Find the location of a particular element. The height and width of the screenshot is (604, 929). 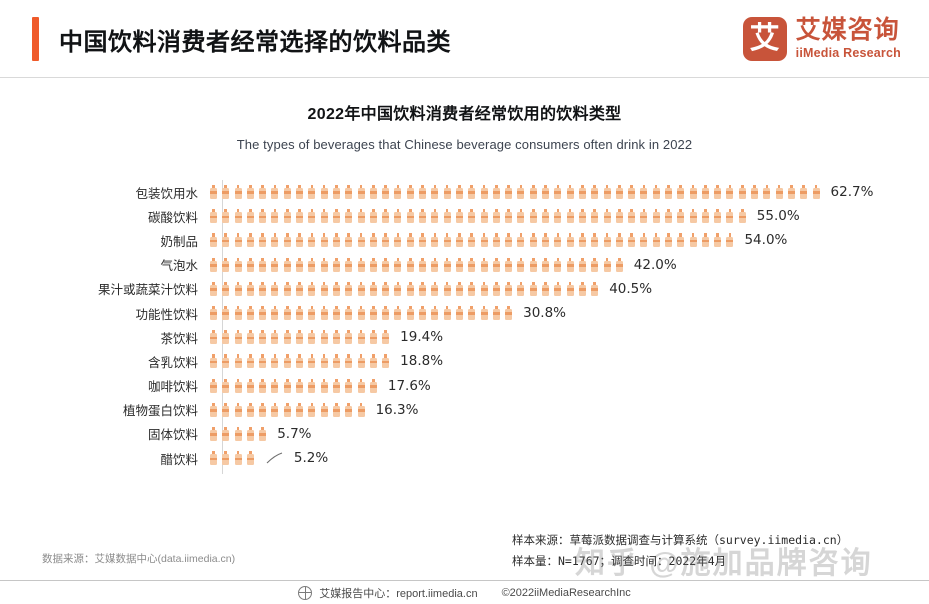

footer-divider is located at coordinates (464, 580).